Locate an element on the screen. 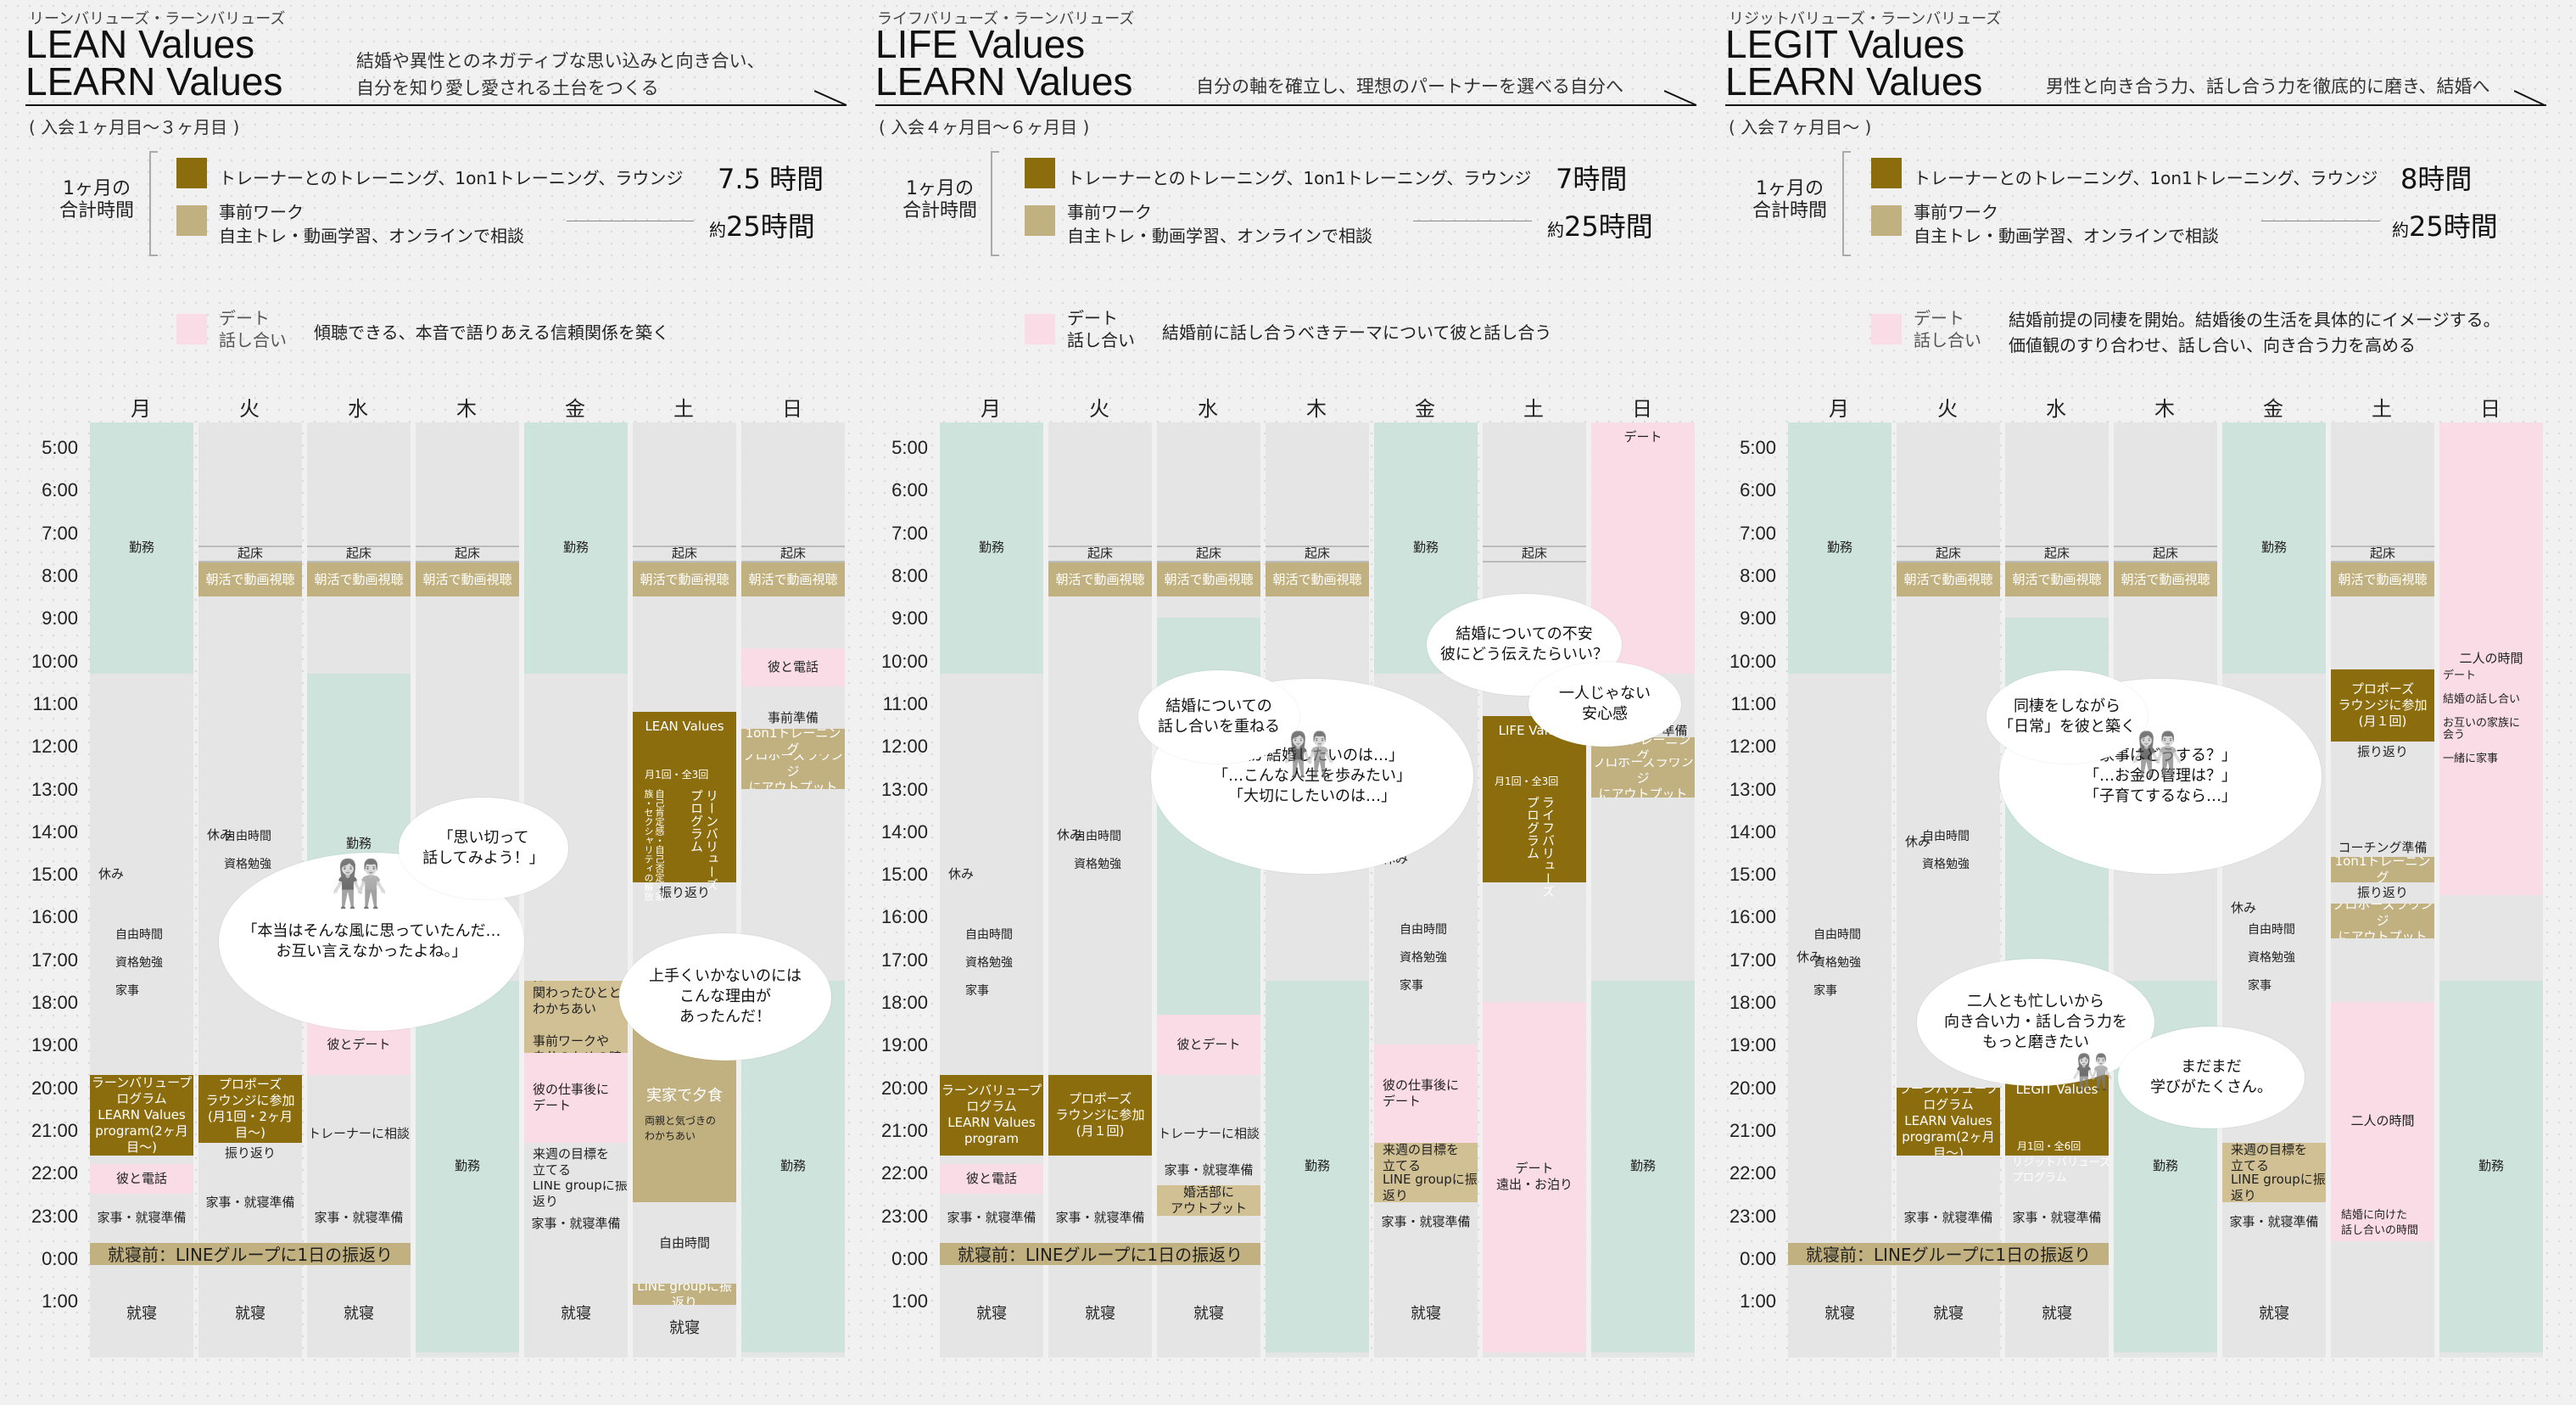 Image resolution: width=2576 pixels, height=1405 pixels. day-header: 金 is located at coordinates (2273, 409).